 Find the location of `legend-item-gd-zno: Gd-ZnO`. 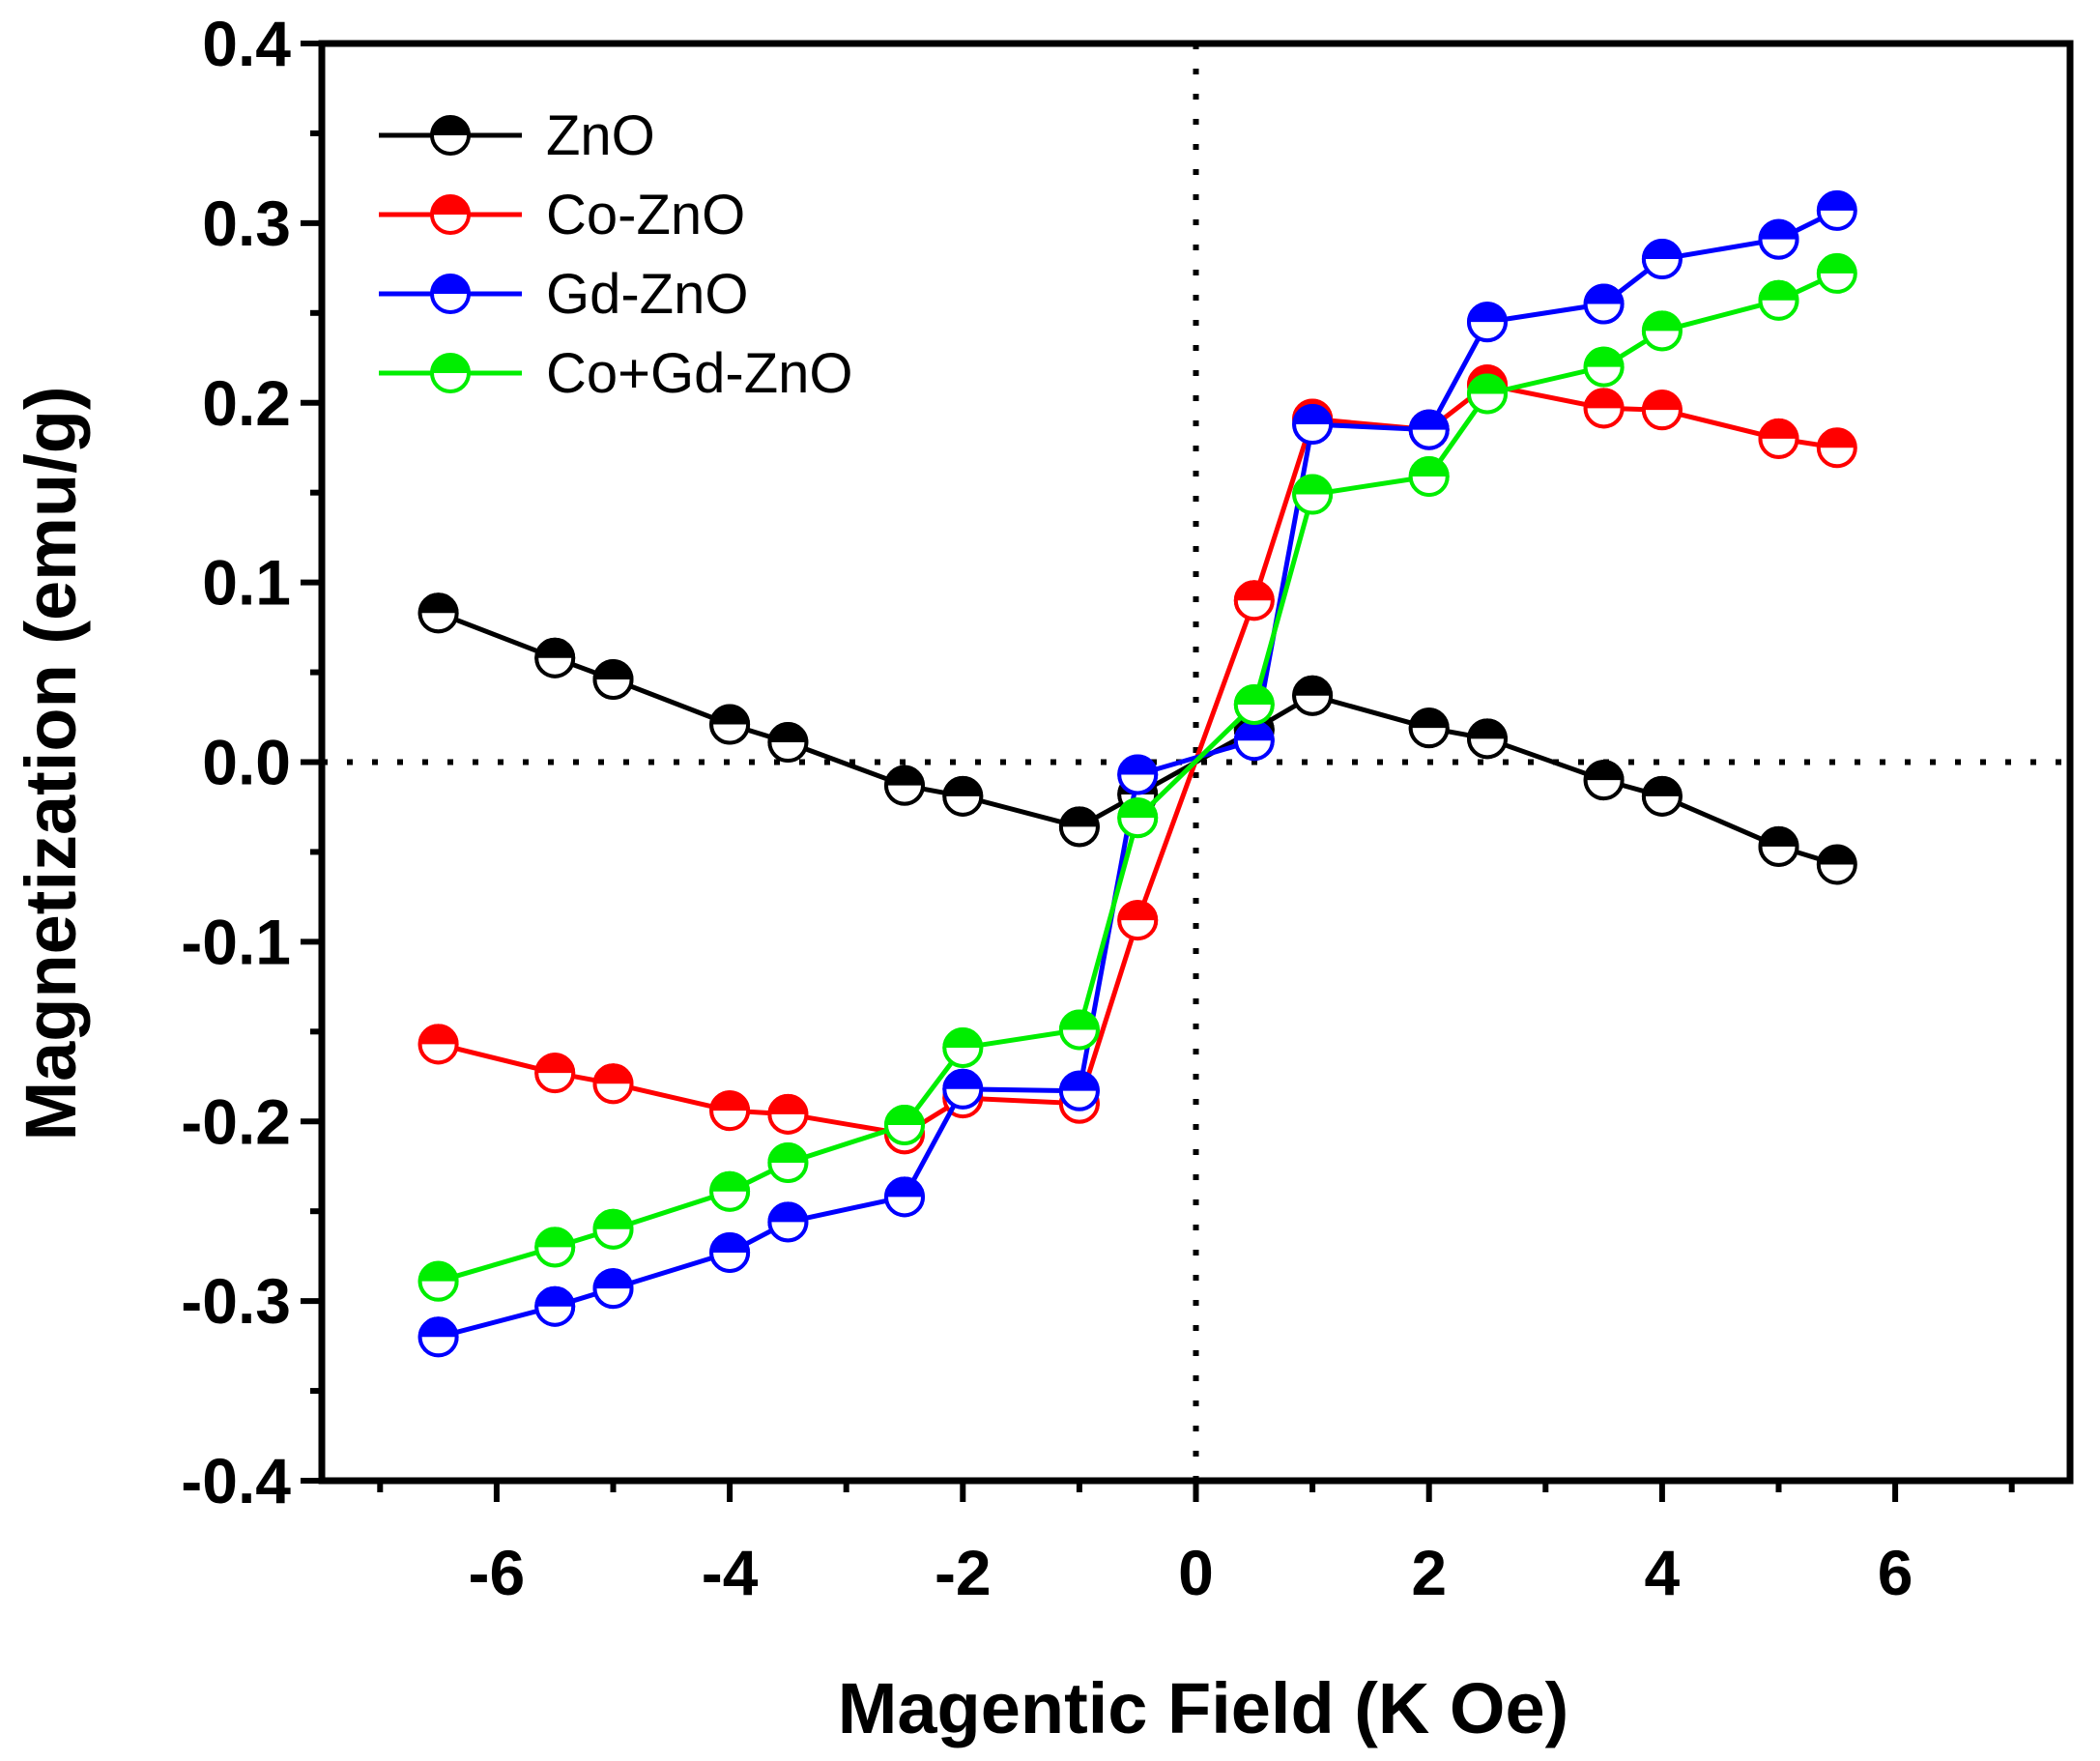

legend-item-gd-zno: Gd-ZnO is located at coordinates (564, 294).